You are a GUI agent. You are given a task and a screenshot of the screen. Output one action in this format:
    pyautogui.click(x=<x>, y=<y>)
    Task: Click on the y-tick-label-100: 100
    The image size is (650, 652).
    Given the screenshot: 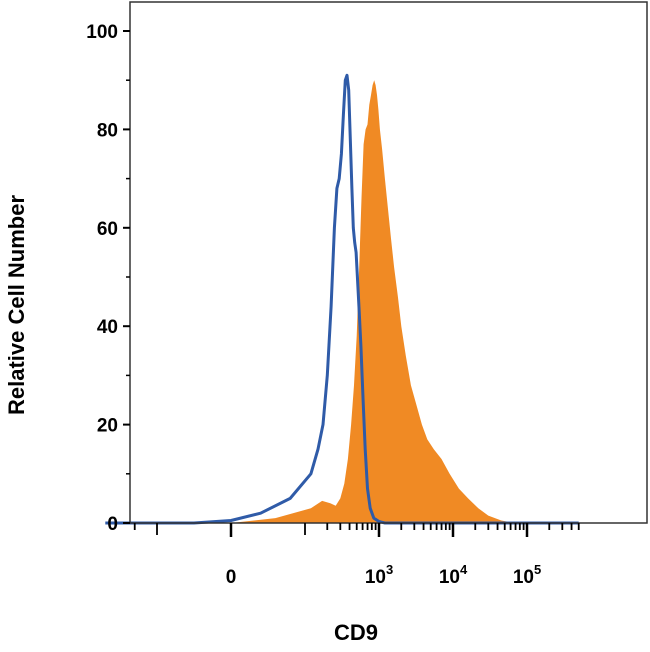 What is the action you would take?
    pyautogui.click(x=102, y=32)
    